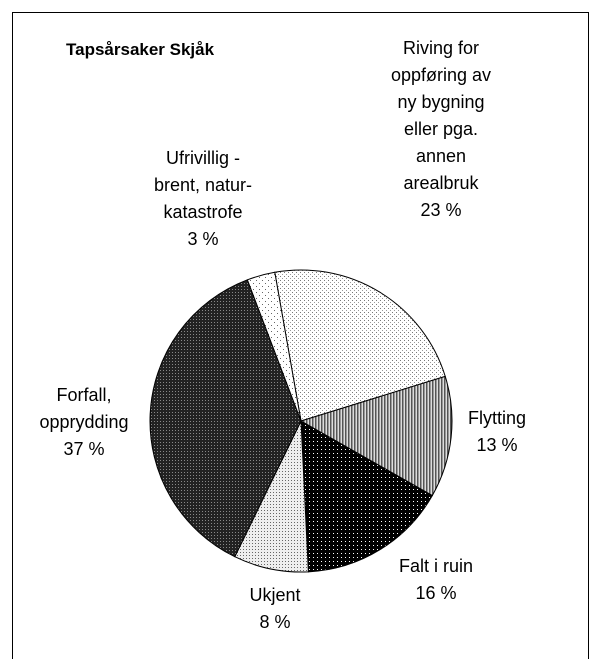  I want to click on slice-value: 8 %, so click(275, 622).